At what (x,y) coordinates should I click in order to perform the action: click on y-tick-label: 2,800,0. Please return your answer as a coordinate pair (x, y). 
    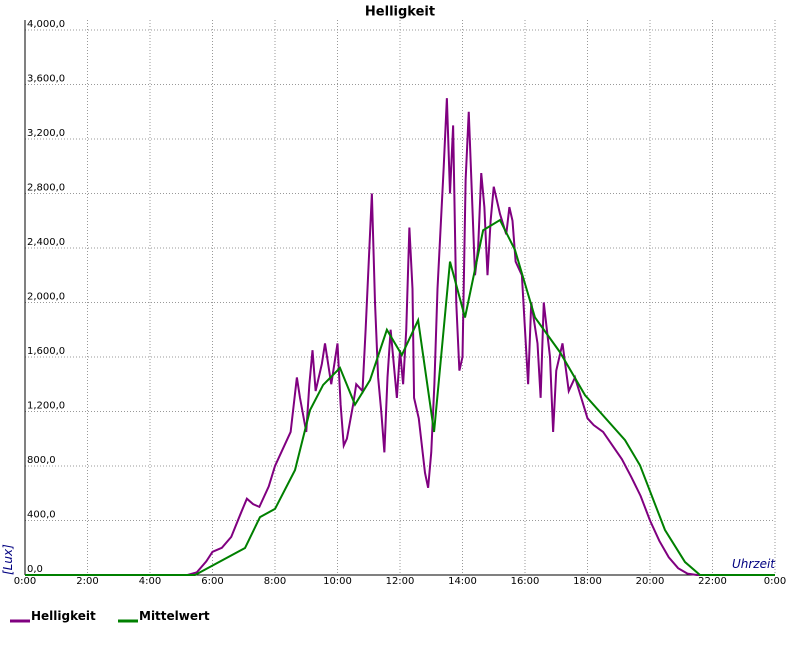
    Looking at the image, I should click on (46, 188).